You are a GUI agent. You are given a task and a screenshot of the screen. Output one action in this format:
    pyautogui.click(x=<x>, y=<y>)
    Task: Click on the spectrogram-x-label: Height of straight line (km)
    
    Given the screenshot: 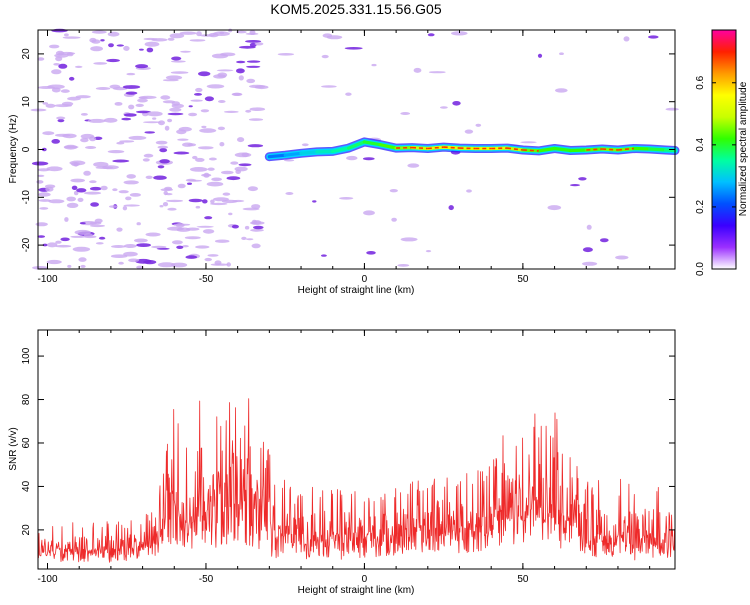 What is the action you would take?
    pyautogui.click(x=356, y=290)
    